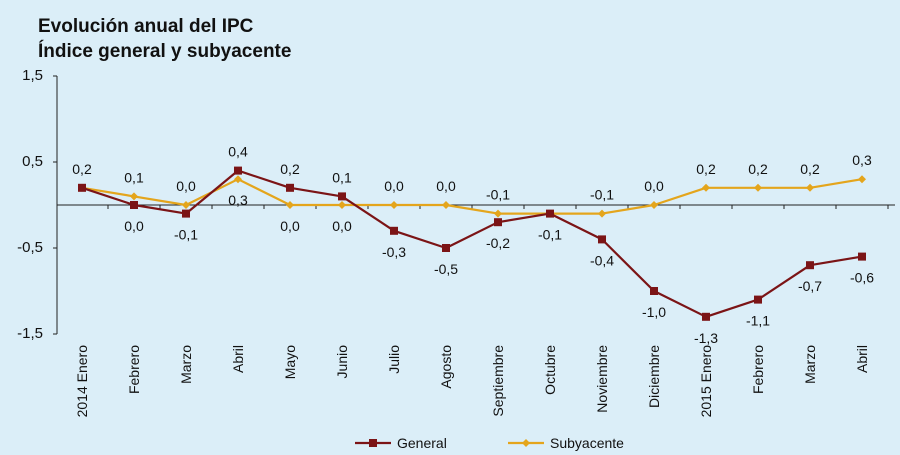 This screenshot has width=900, height=455. I want to click on legend-label: Subyacente, so click(587, 443).